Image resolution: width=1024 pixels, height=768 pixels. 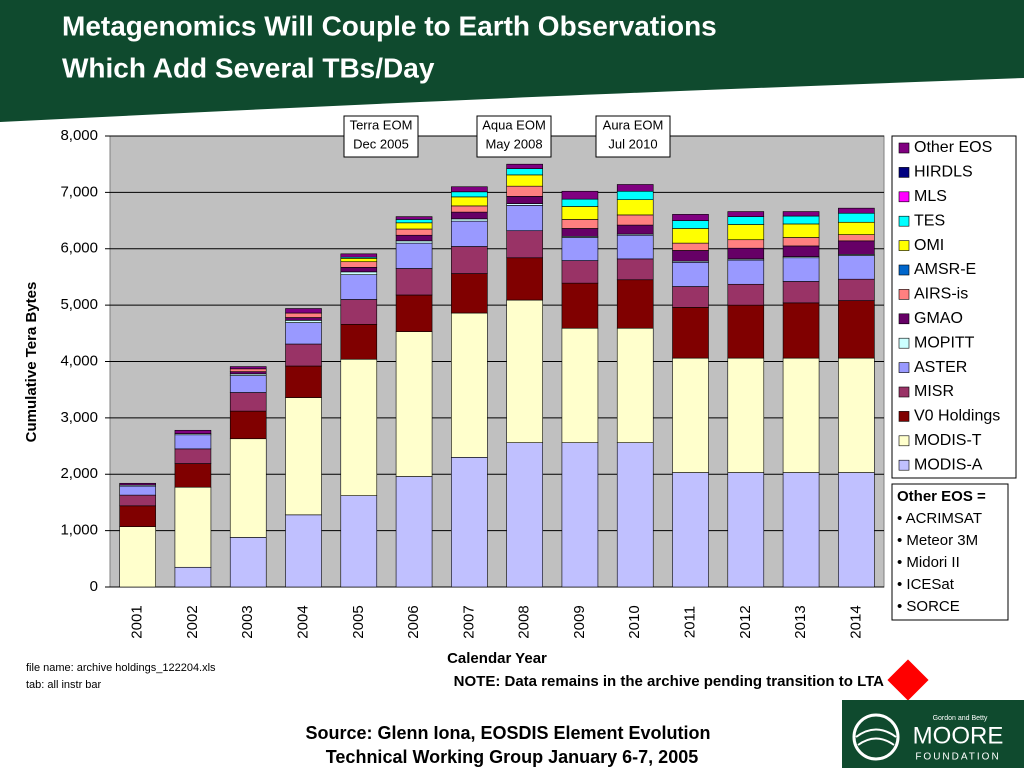 I want to click on x-tick-label: 2009, so click(x=579, y=621).